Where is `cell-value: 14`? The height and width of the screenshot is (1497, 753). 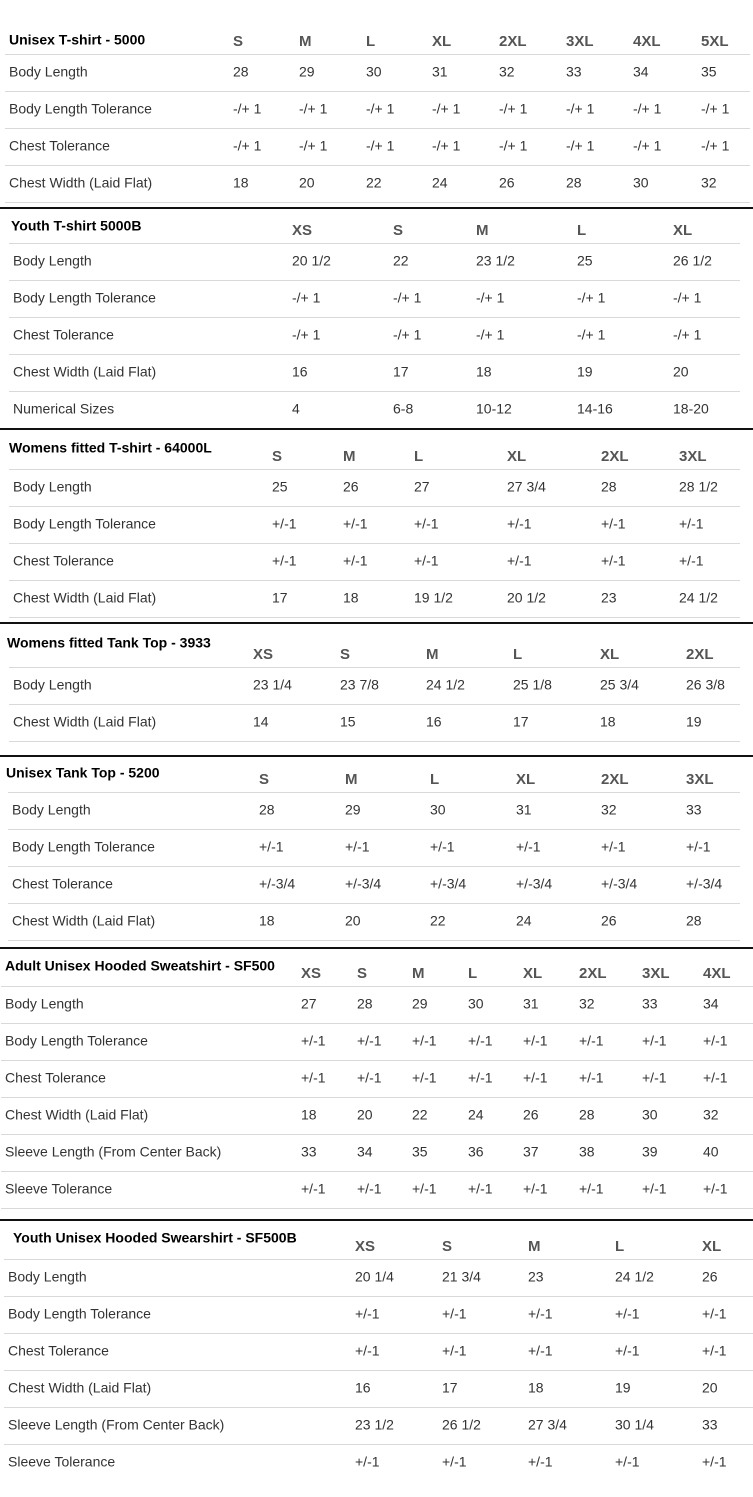
cell-value: 14 is located at coordinates (261, 722).